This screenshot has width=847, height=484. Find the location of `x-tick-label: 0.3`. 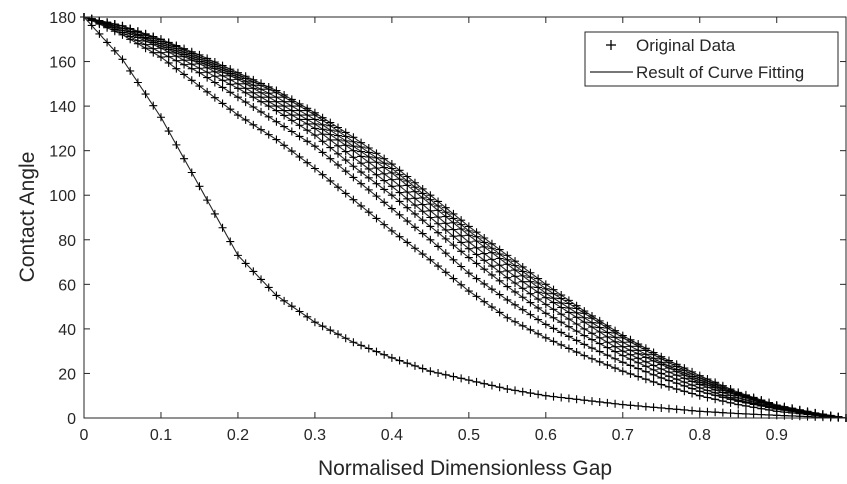

x-tick-label: 0.3 is located at coordinates (315, 435).